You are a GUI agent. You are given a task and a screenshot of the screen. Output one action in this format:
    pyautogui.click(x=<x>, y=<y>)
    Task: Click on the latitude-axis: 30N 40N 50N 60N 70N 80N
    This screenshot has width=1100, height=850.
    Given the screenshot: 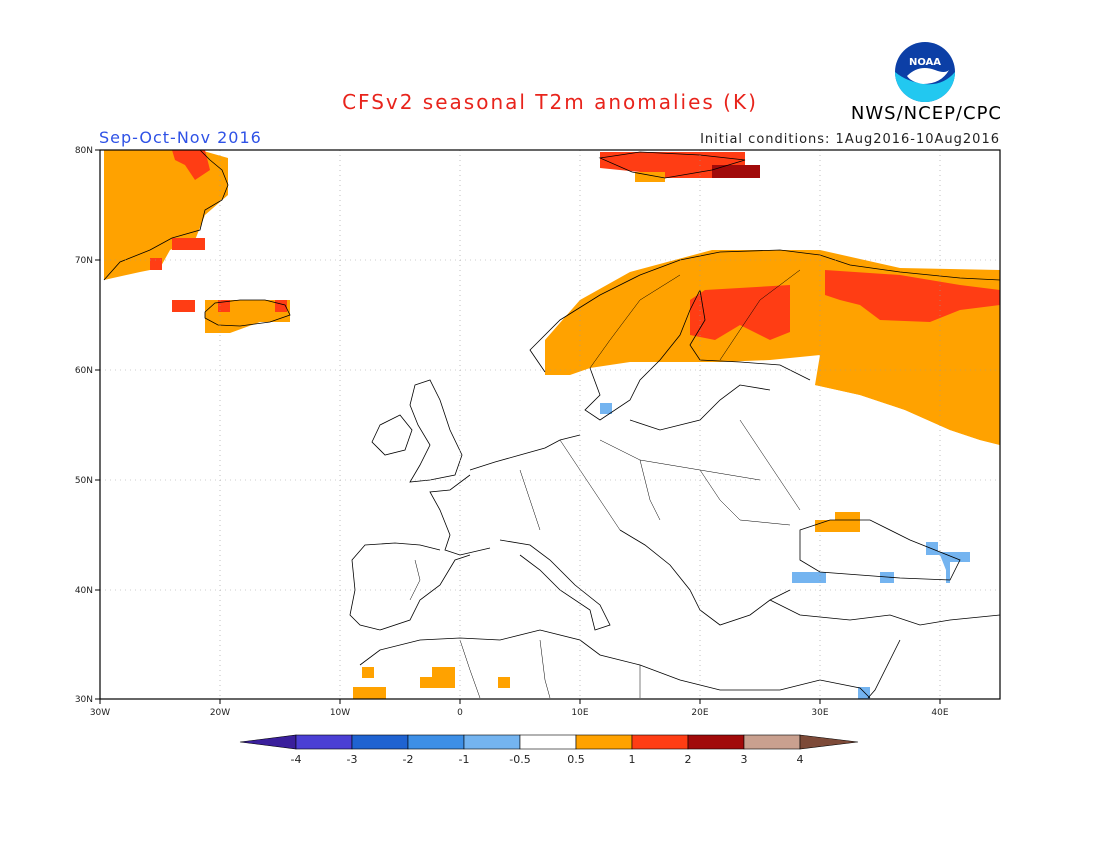 What is the action you would take?
    pyautogui.click(x=87, y=425)
    